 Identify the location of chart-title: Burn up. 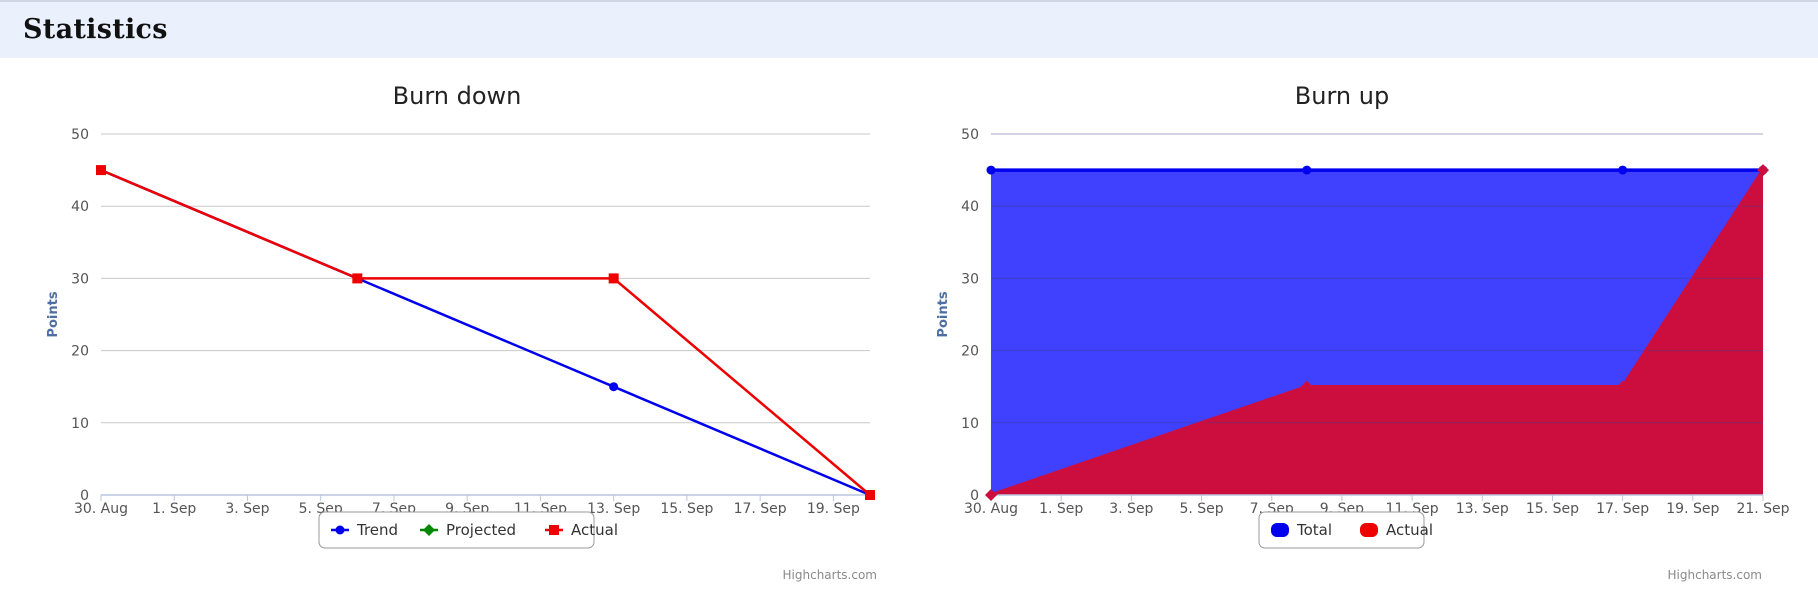
(1342, 96).